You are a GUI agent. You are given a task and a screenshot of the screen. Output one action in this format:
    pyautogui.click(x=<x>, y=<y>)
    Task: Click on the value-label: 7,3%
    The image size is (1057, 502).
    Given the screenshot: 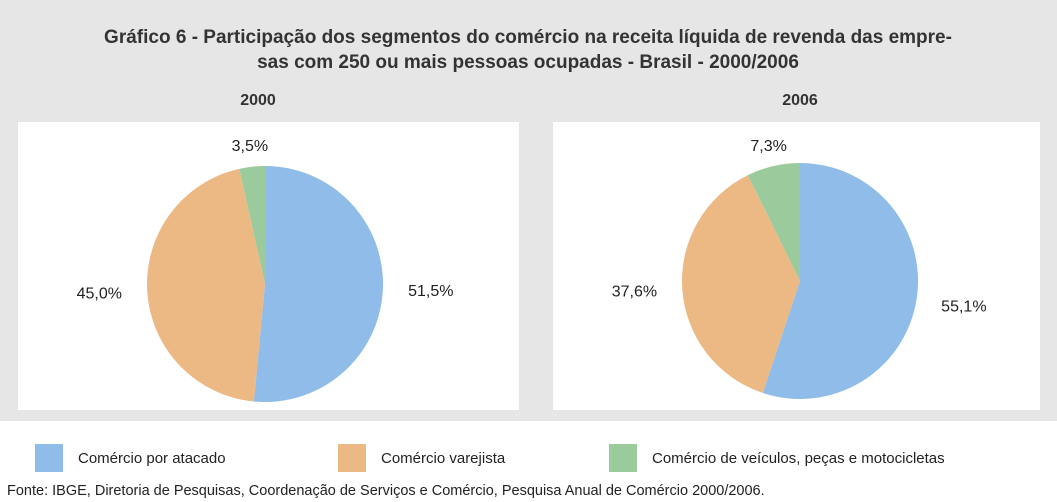 What is the action you would take?
    pyautogui.click(x=768, y=146)
    